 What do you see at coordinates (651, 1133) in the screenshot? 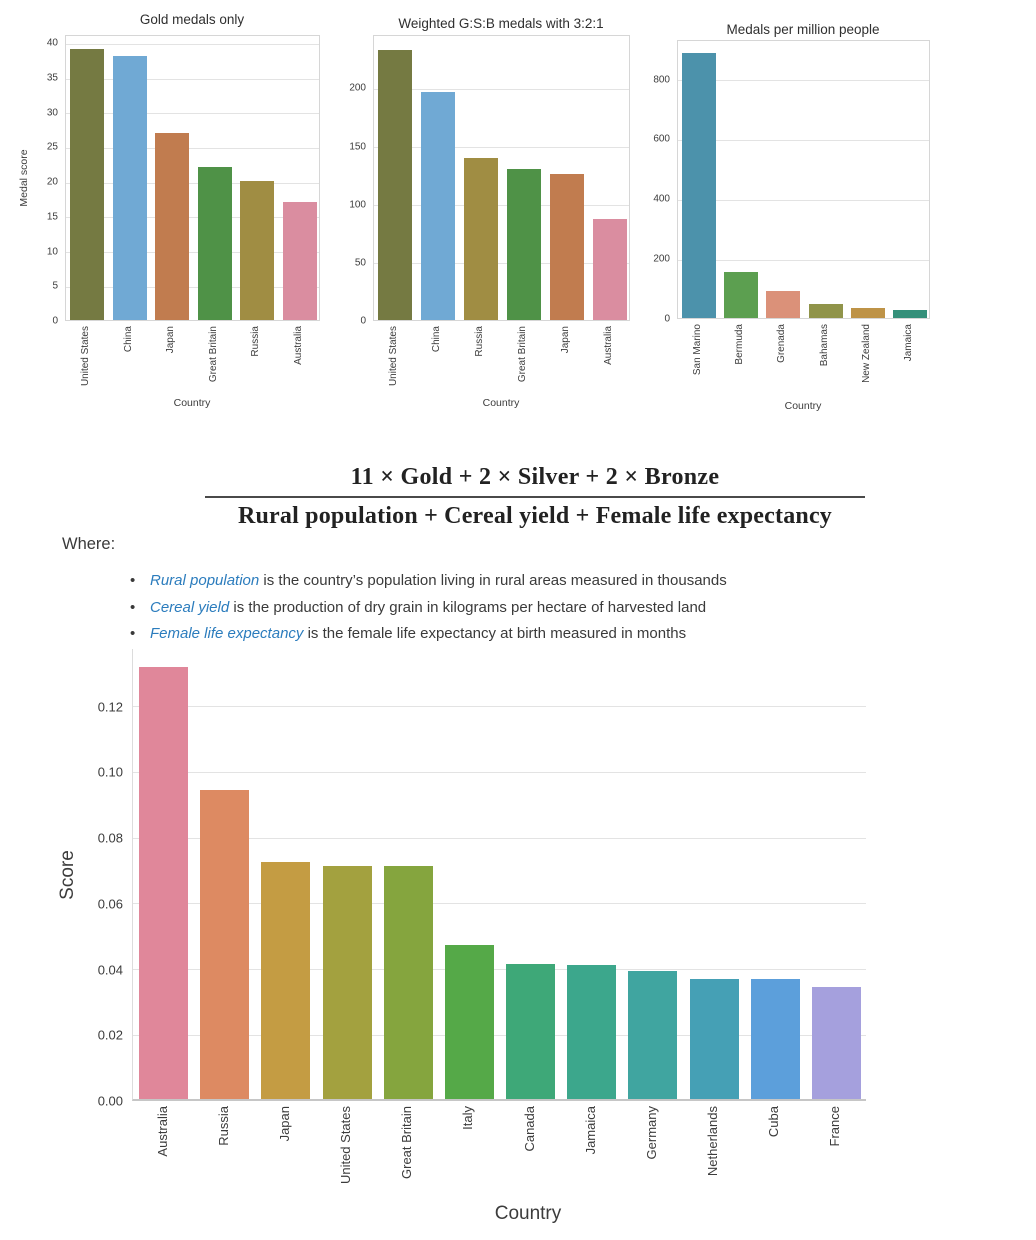
I see `x-tick-label-germany: Germany` at bounding box center [651, 1133].